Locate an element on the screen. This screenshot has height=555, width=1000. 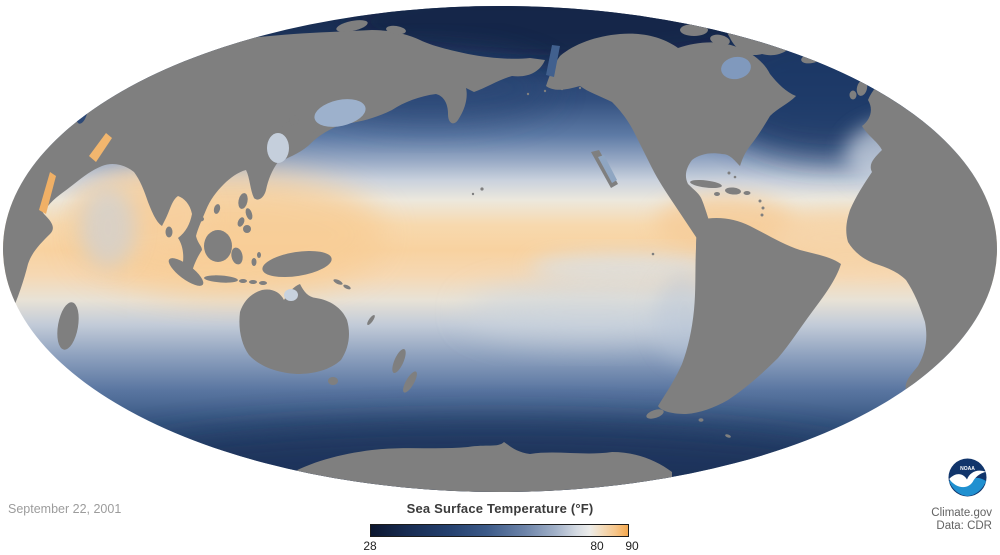
land-north-america is located at coordinates (671, 141).